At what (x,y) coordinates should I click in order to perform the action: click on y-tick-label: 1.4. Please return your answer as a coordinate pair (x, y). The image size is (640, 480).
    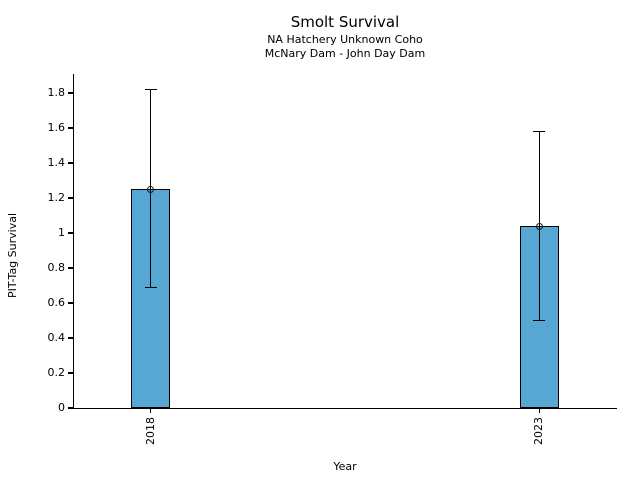
    Looking at the image, I should click on (56, 163).